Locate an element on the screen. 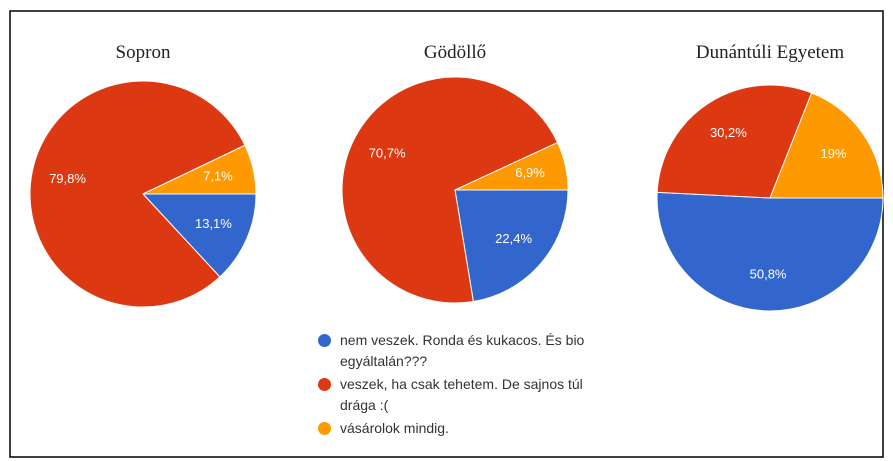 This screenshot has width=893, height=461. value-label: 22,4% is located at coordinates (513, 238).